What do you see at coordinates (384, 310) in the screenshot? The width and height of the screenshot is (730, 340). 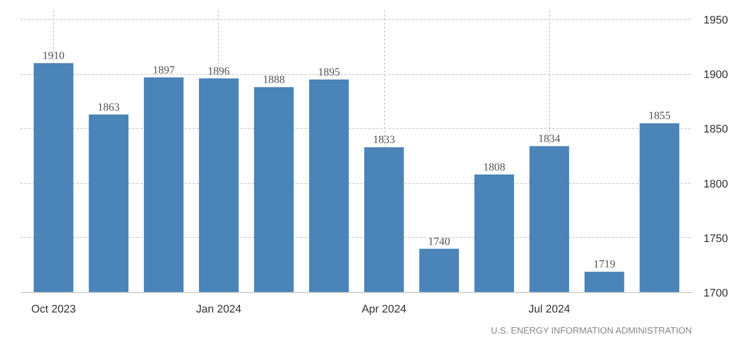 I see `x-tick-label: Apr 2024` at bounding box center [384, 310].